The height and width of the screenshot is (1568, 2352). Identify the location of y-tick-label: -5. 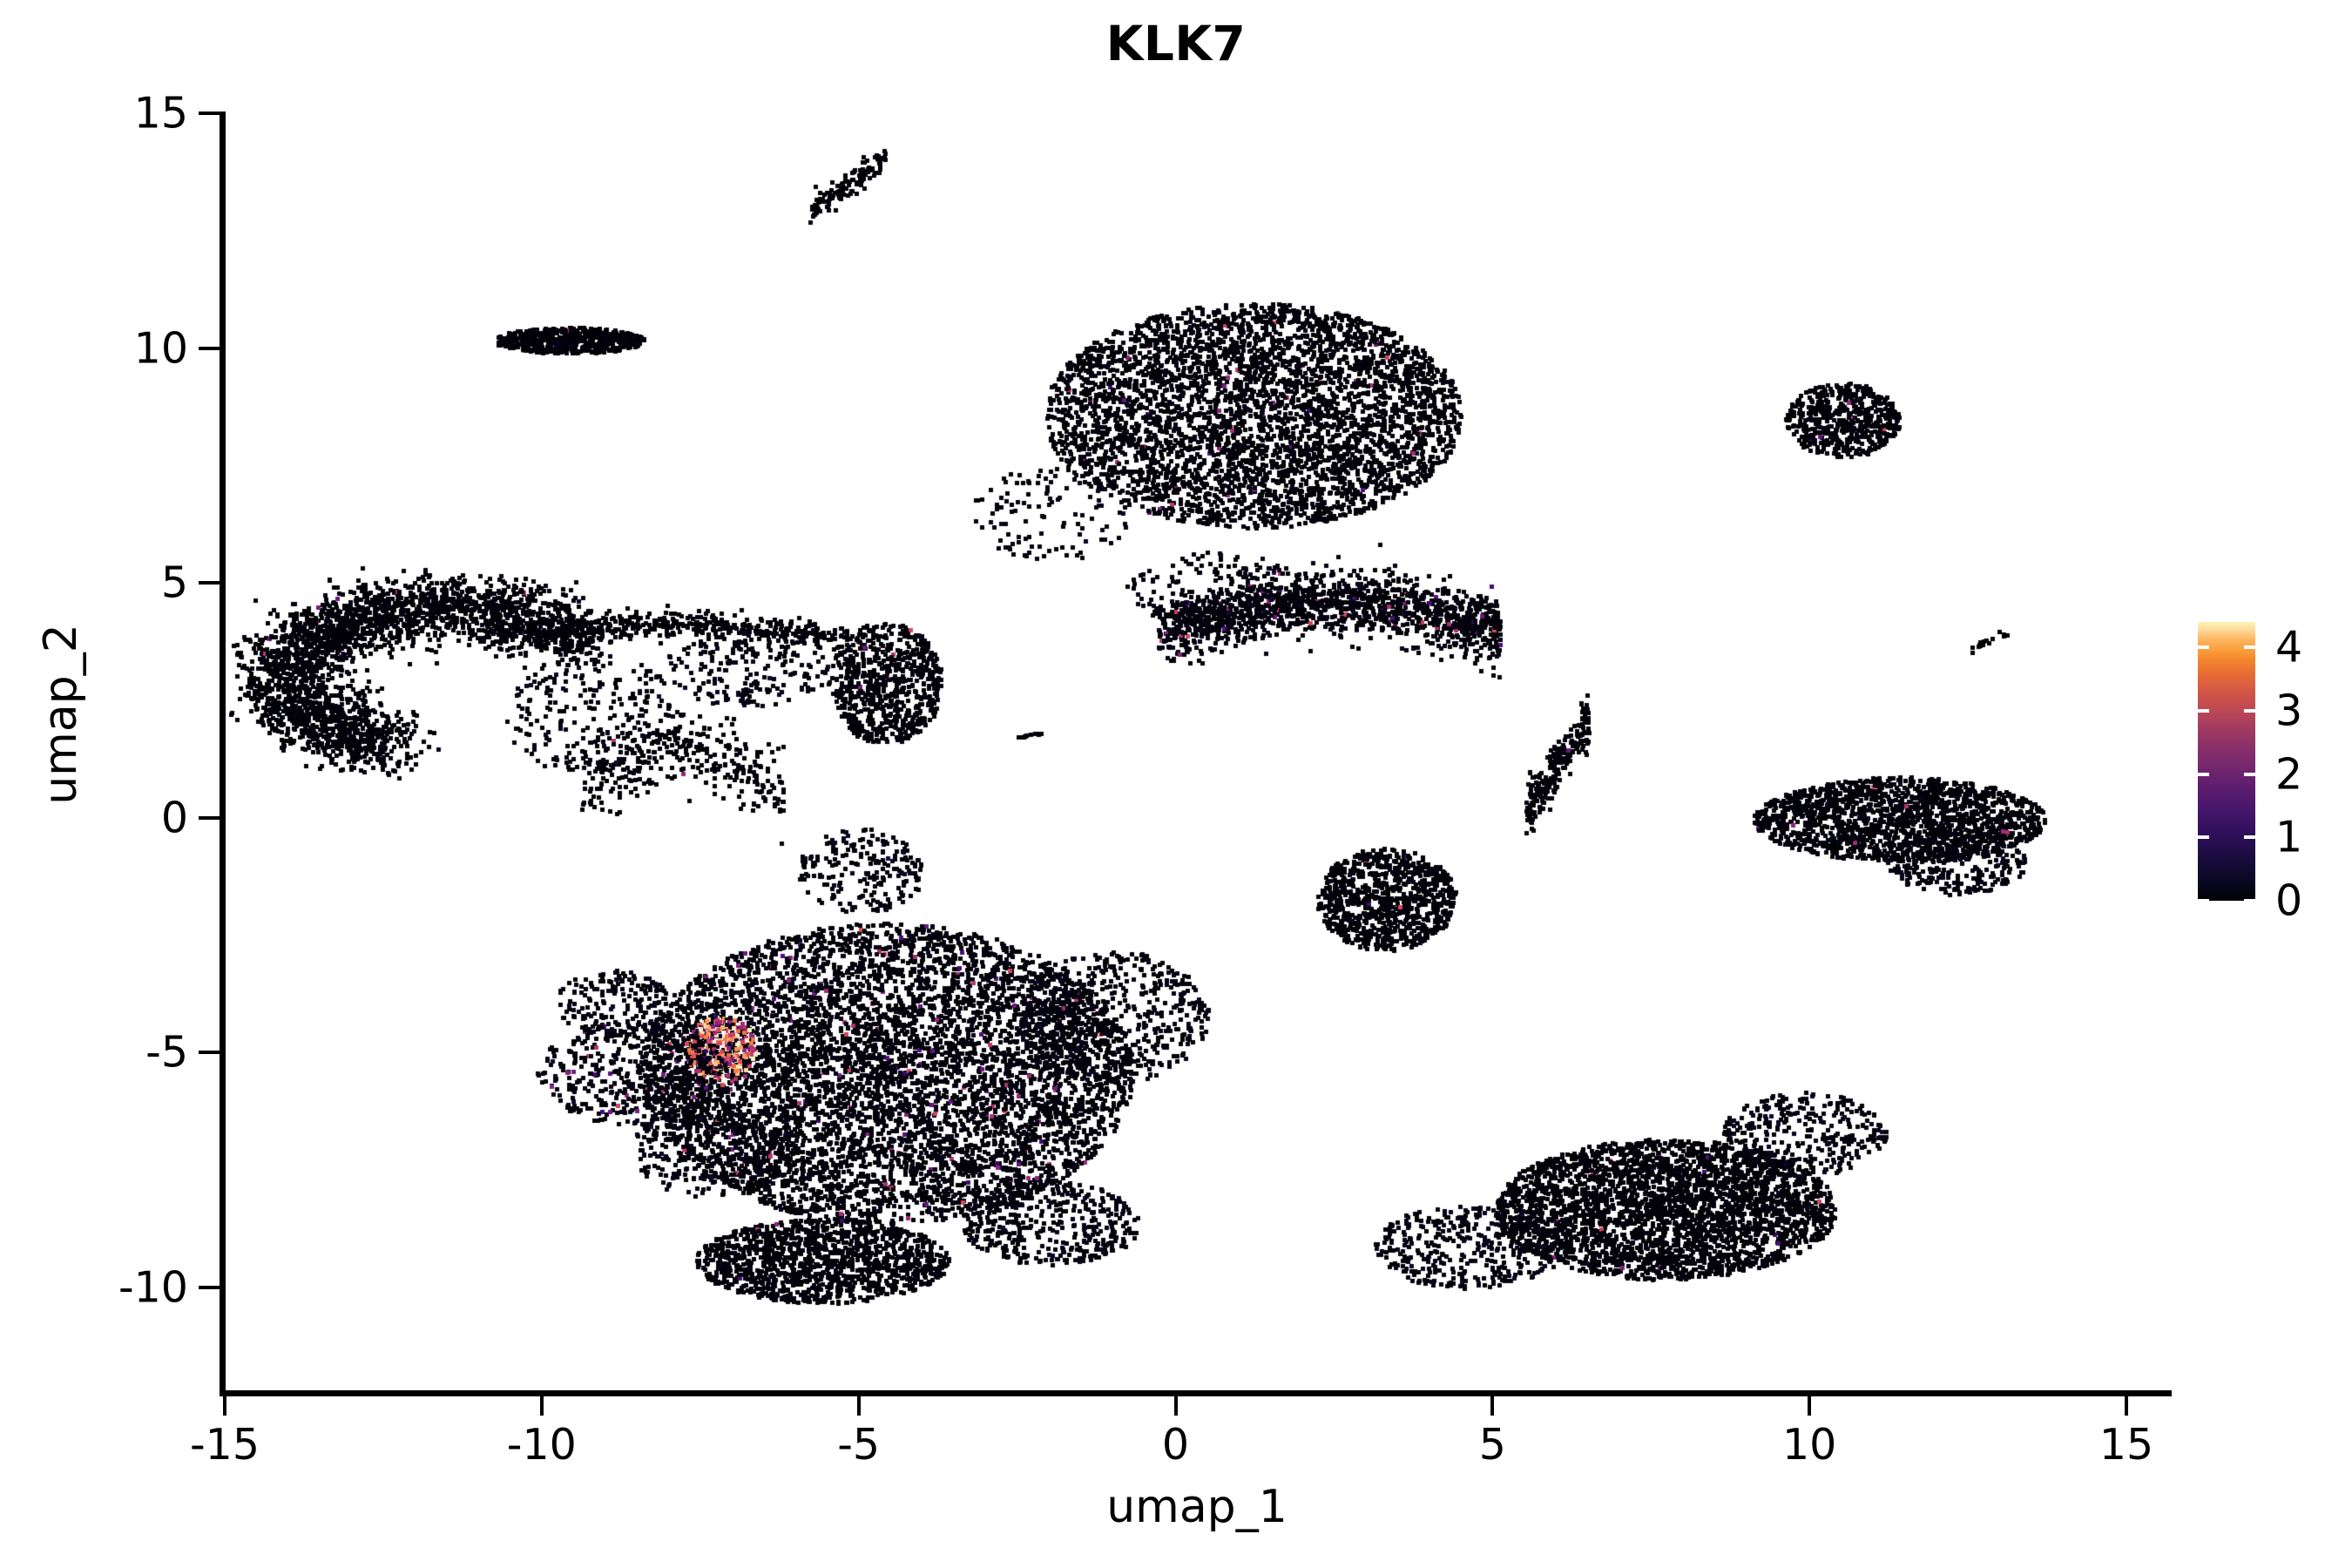
(166, 1053).